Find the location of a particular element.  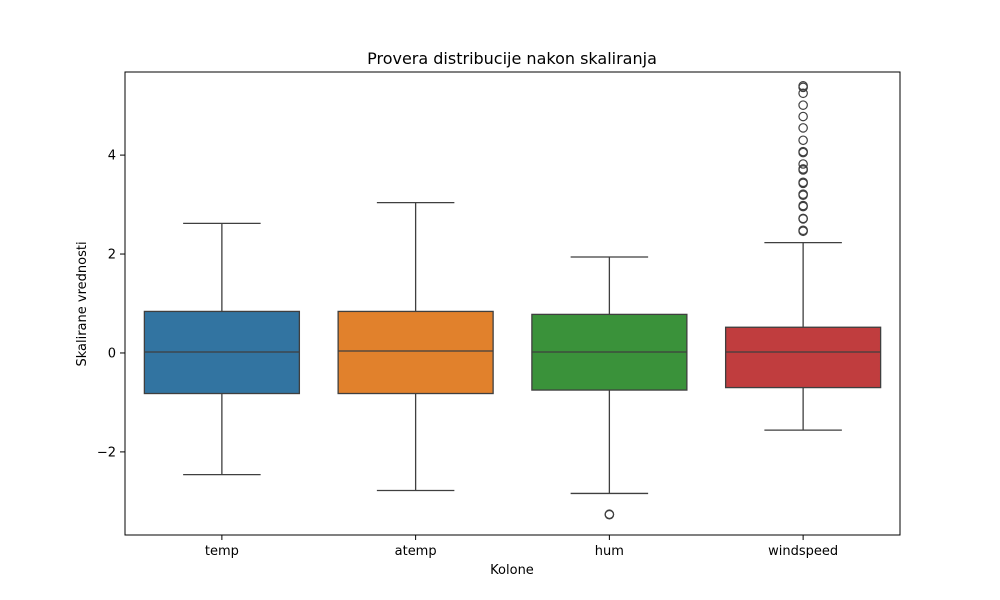

x-tick-label: windspeed is located at coordinates (803, 551).